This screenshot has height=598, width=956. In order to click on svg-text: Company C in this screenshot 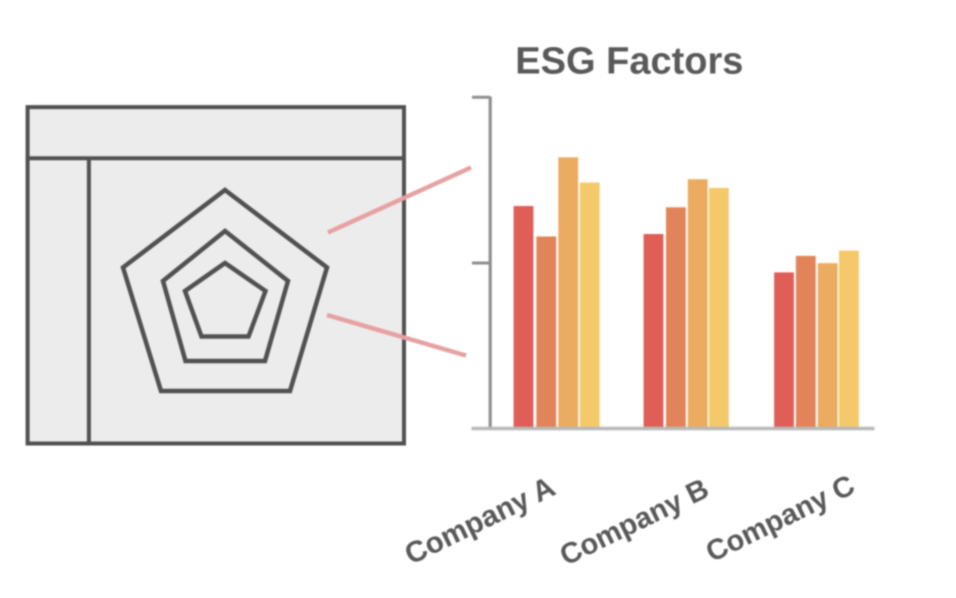, I will do `click(780, 518)`.